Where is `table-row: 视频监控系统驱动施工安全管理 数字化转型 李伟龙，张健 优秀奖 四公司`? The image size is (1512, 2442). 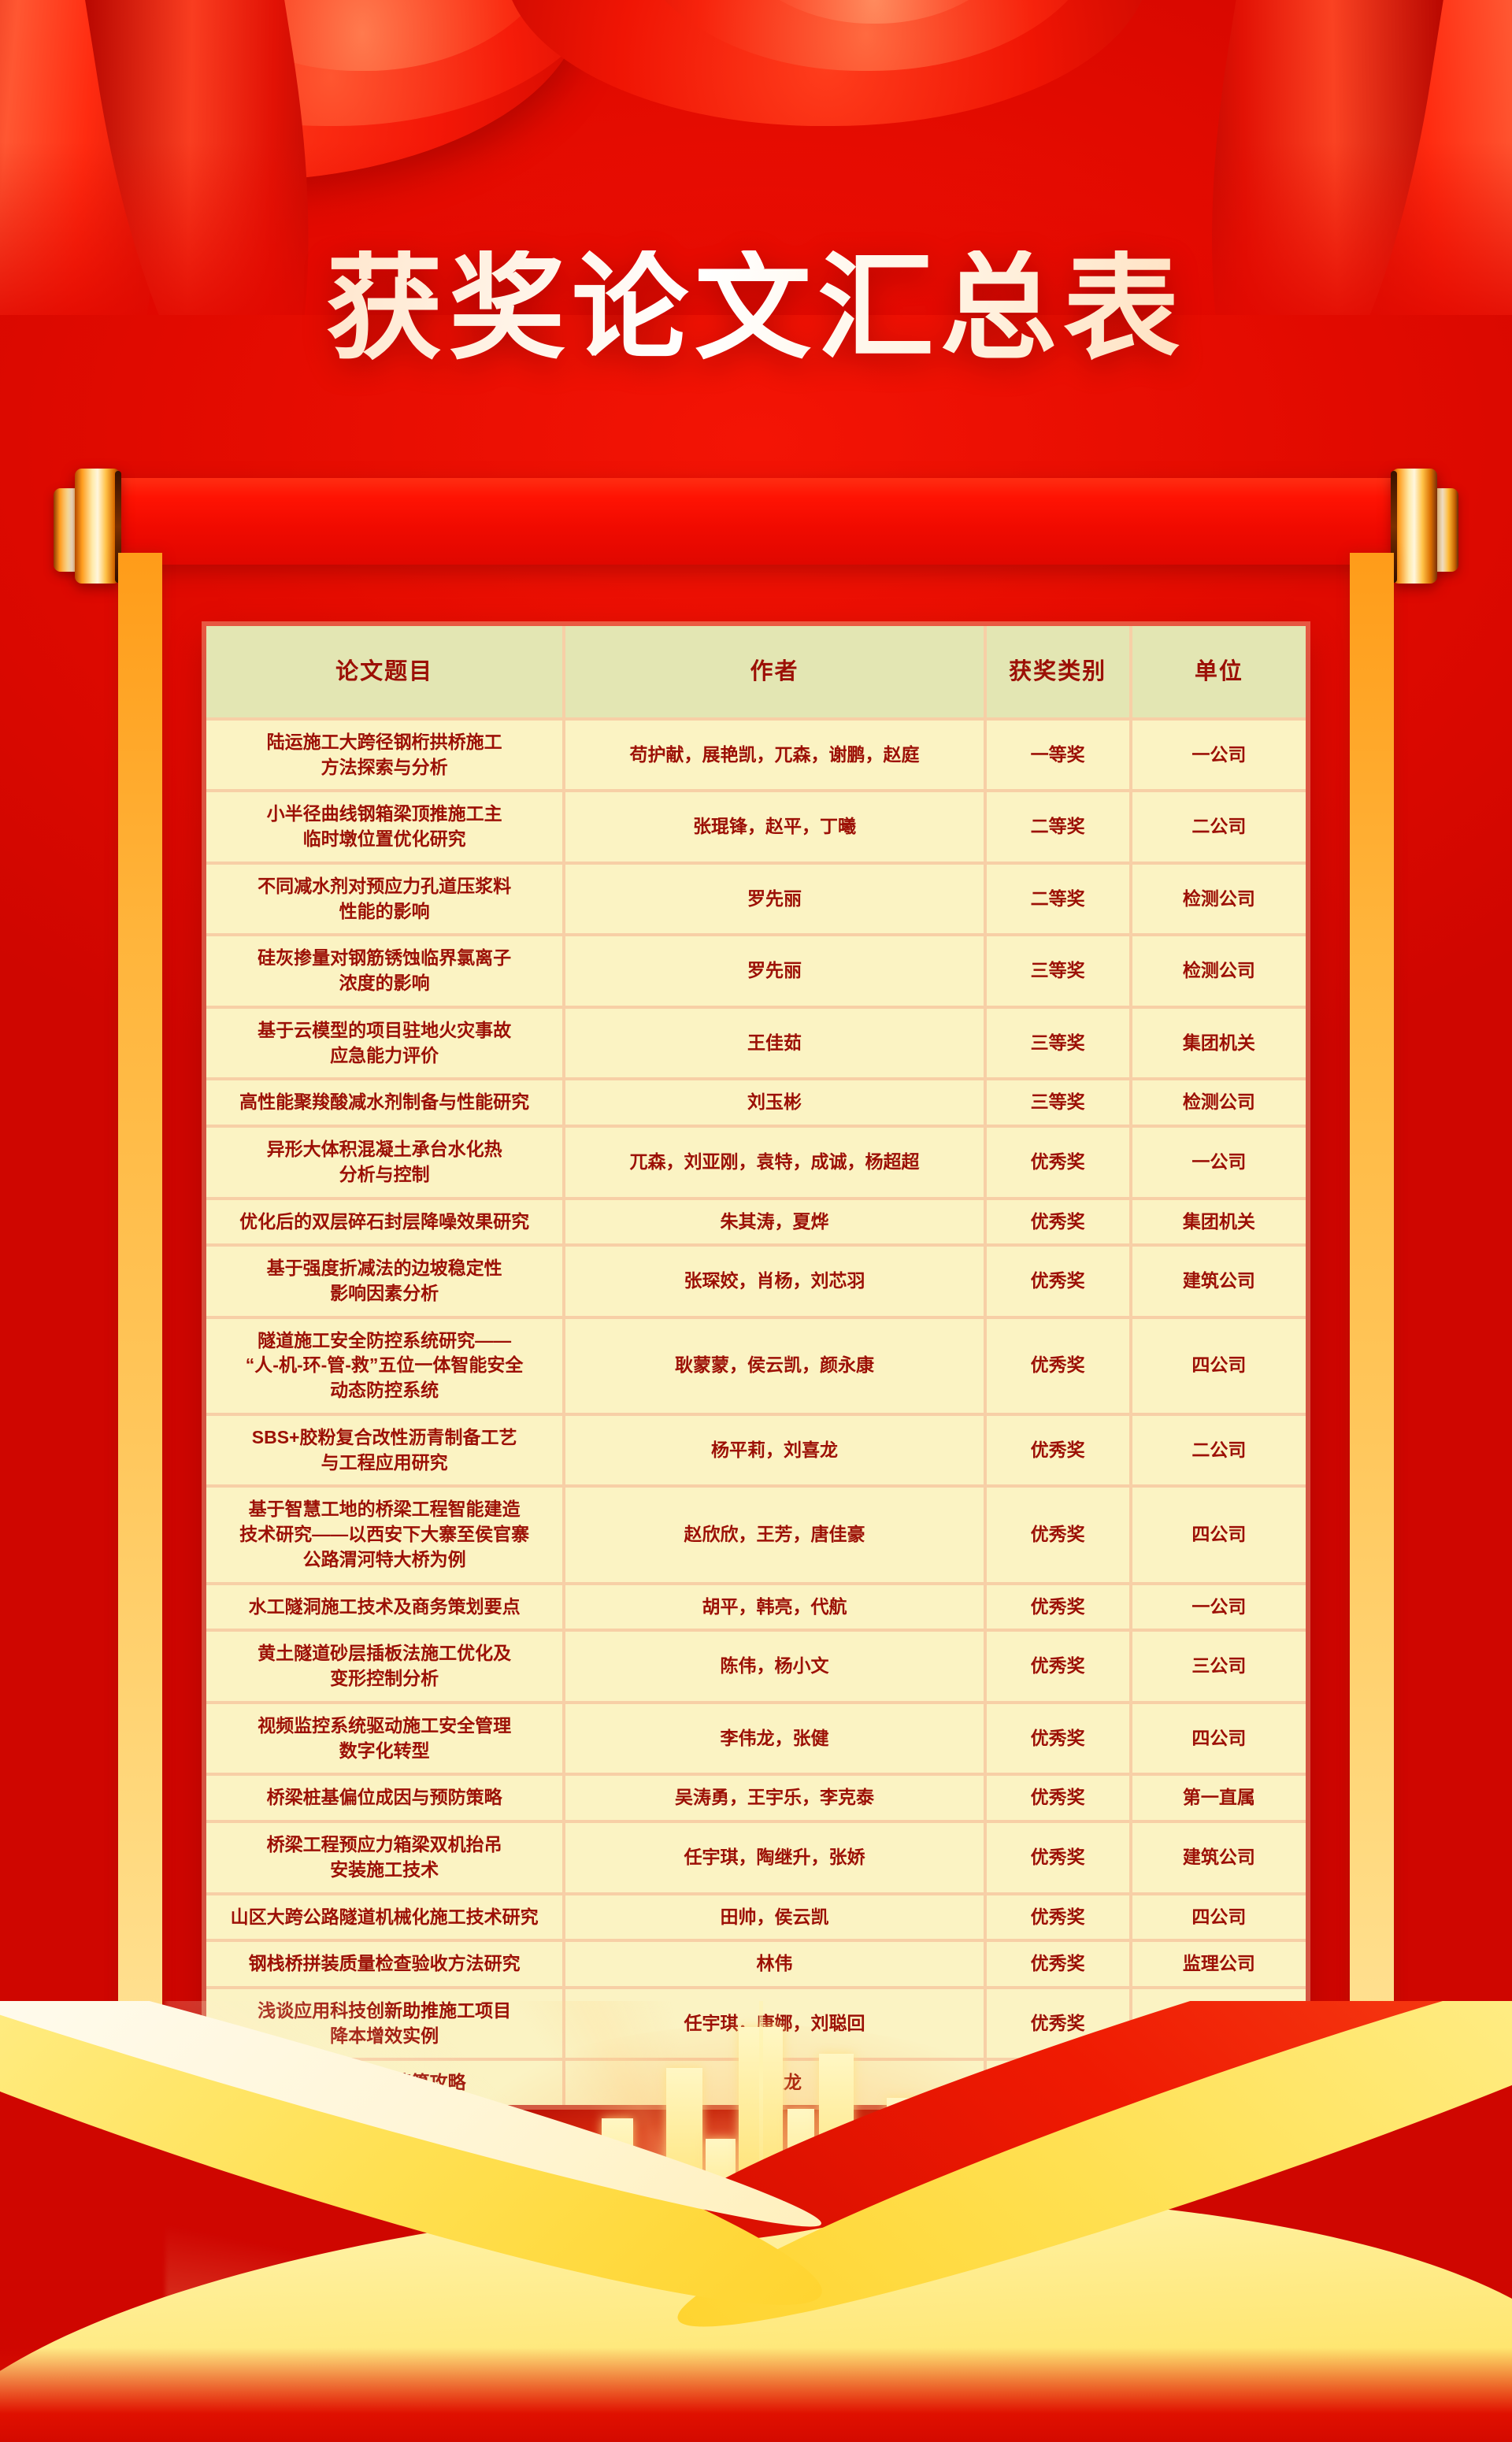 table-row: 视频监控系统驱动施工安全管理 数字化转型 李伟龙，张健 优秀奖 四公司 is located at coordinates (756, 1740).